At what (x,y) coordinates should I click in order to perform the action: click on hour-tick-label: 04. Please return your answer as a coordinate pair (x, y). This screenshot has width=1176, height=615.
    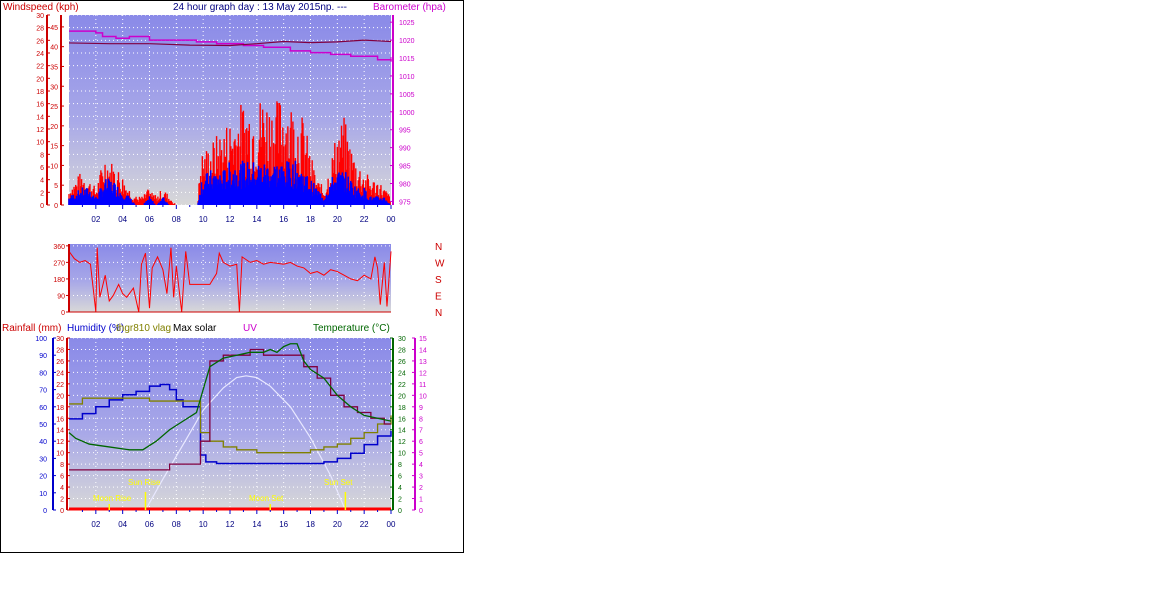
    Looking at the image, I should click on (122, 219).